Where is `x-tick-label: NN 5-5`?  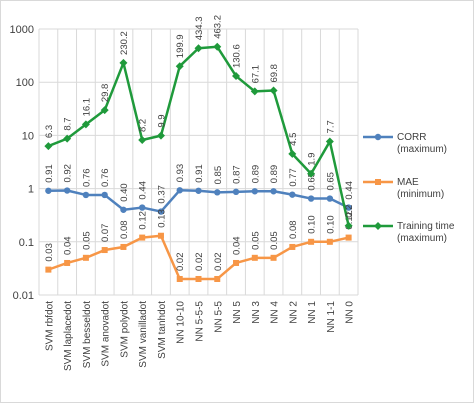 x-tick-label: NN 5-5 is located at coordinates (218, 317).